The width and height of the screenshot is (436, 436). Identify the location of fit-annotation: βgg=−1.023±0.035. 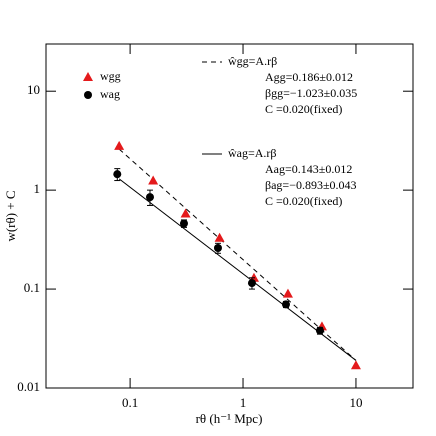
(311, 93).